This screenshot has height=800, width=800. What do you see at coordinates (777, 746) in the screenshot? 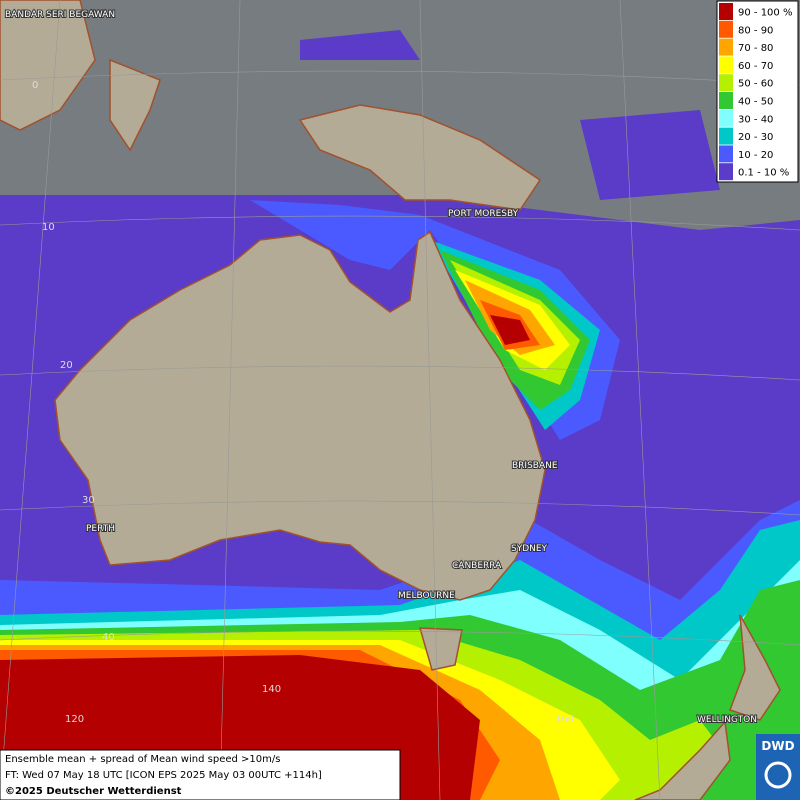
I see `logo: DWD` at bounding box center [777, 746].